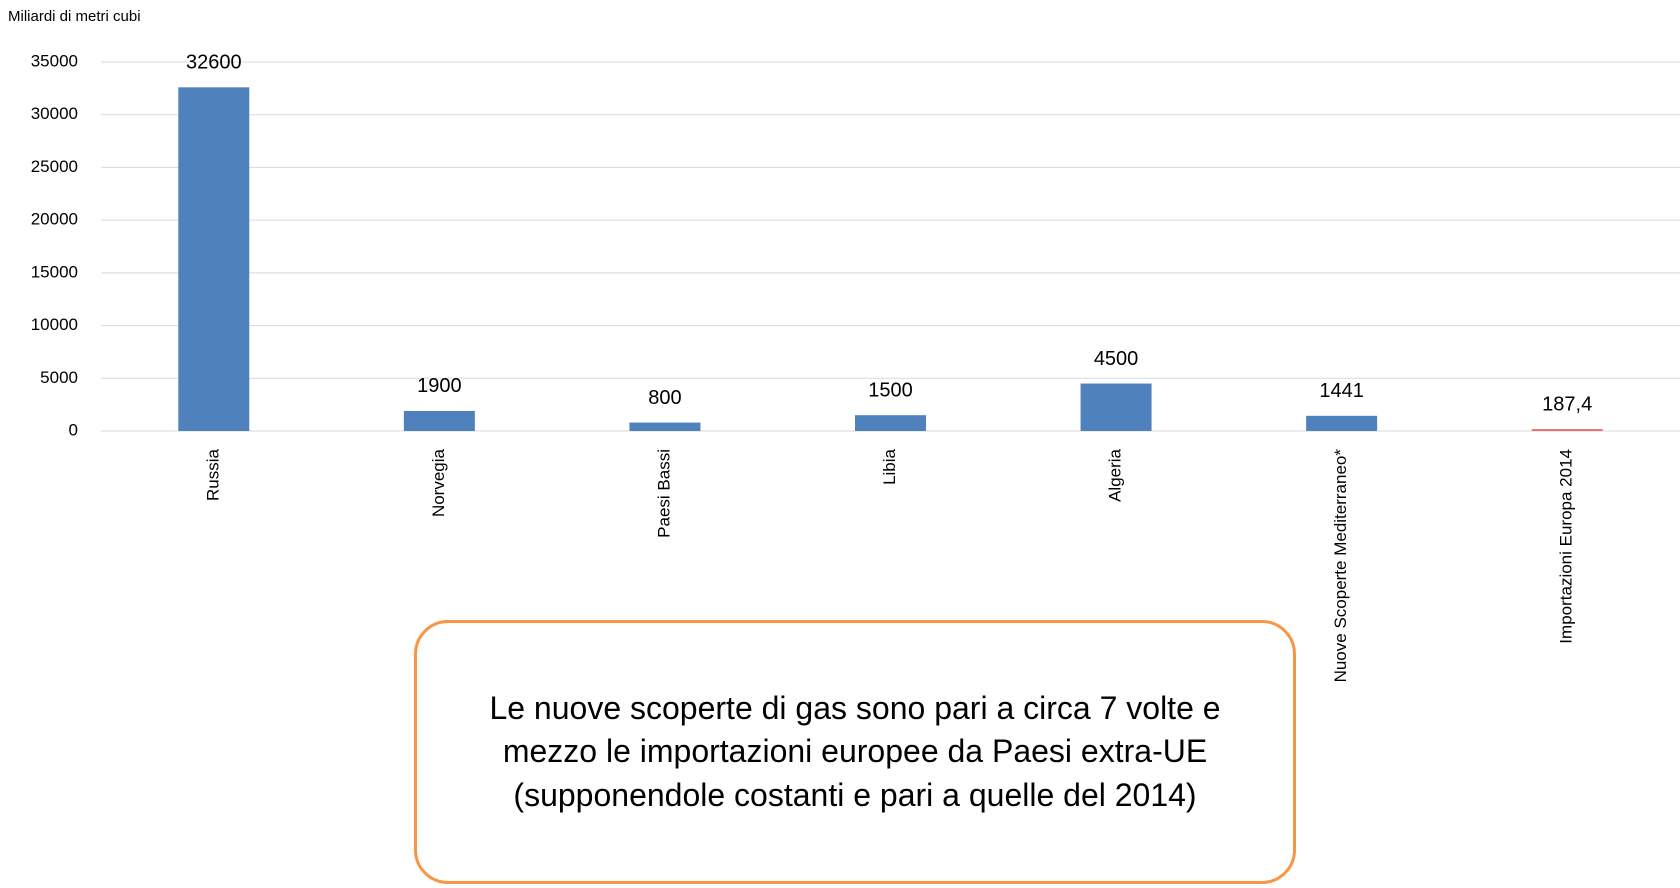 This screenshot has height=888, width=1680. What do you see at coordinates (1116, 359) in the screenshot?
I see `value-label: 4500` at bounding box center [1116, 359].